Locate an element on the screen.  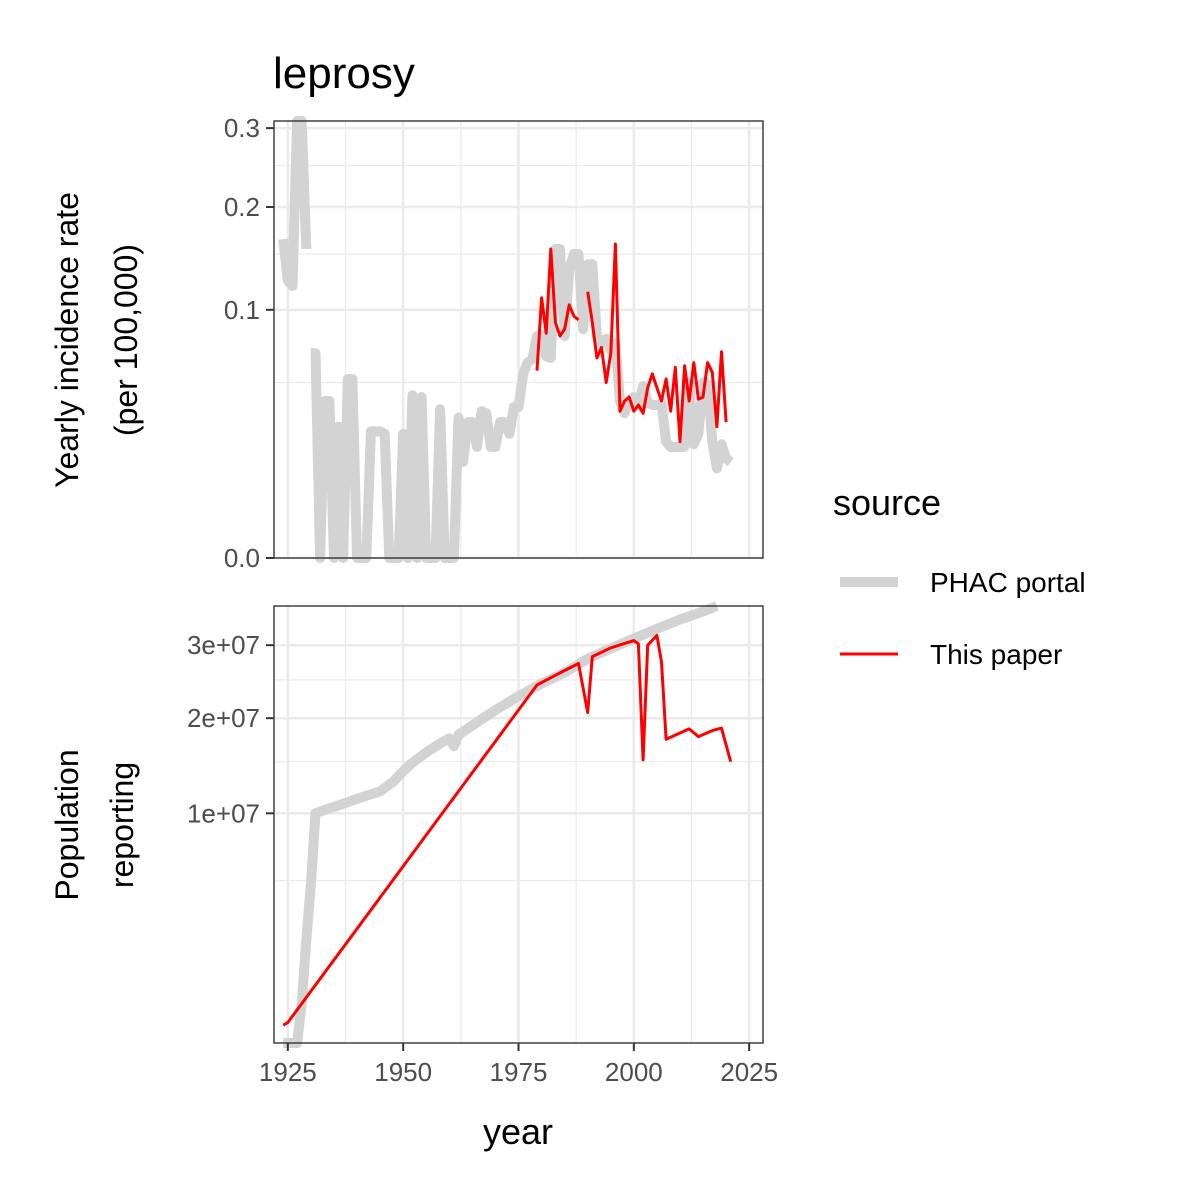
legend: source PHAC portal This paper is located at coordinates (959, 576).